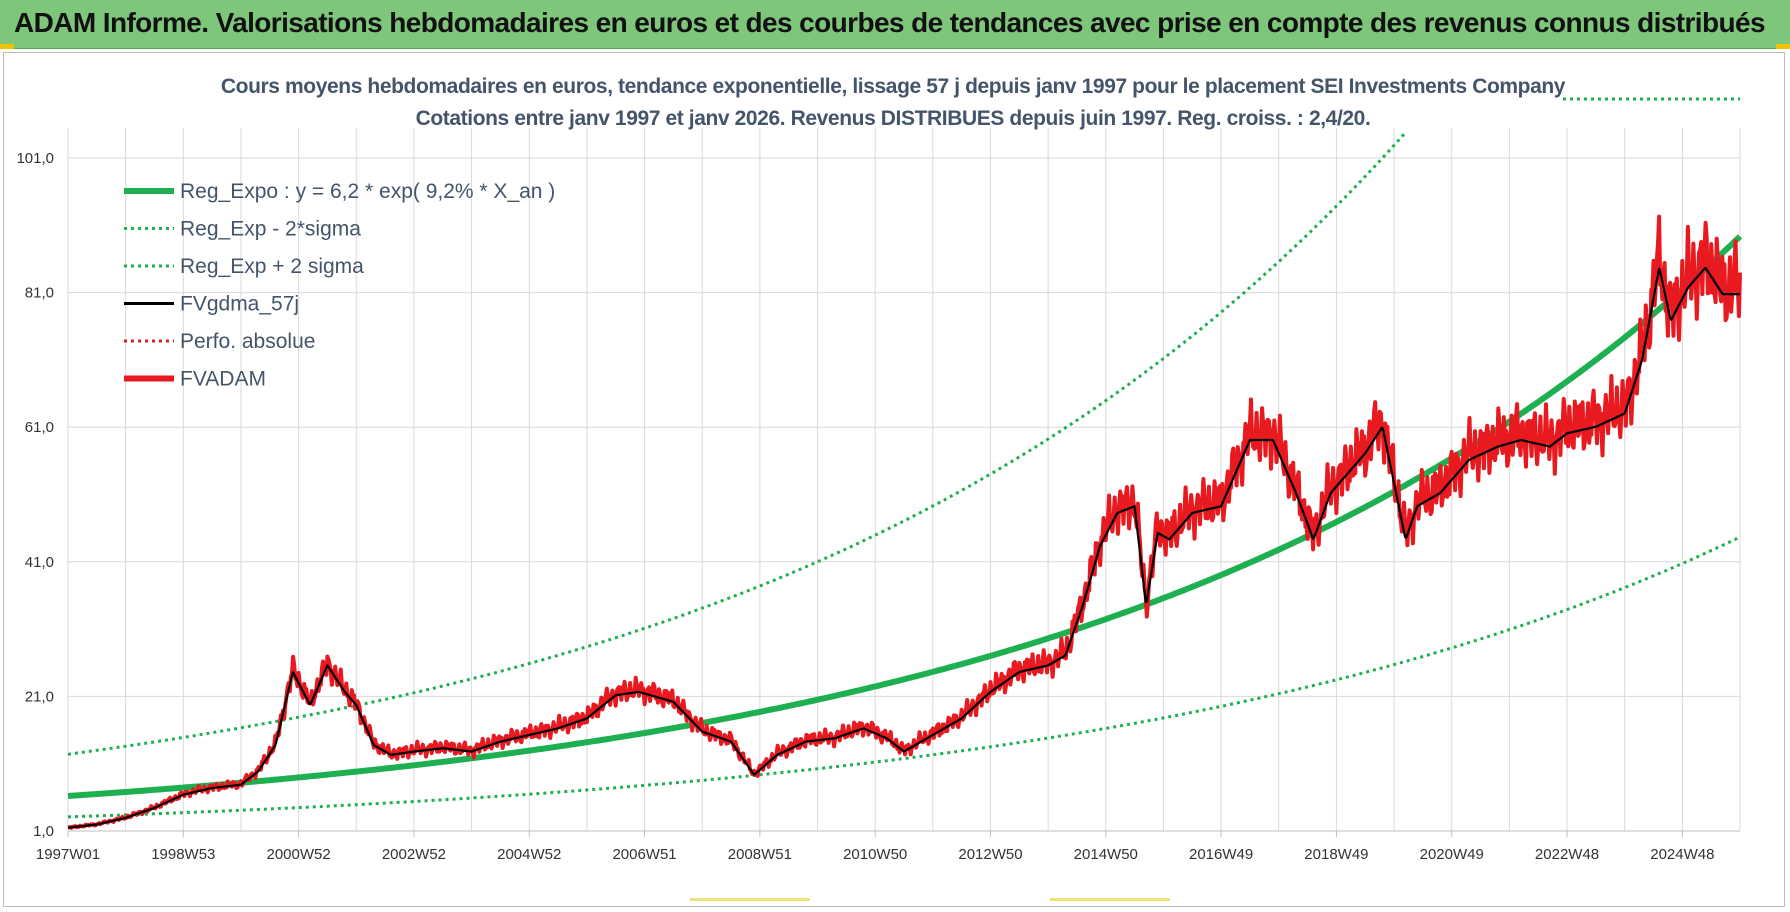 The height and width of the screenshot is (912, 1790). I want to click on x-tick-label: 2000W52, so click(299, 854).